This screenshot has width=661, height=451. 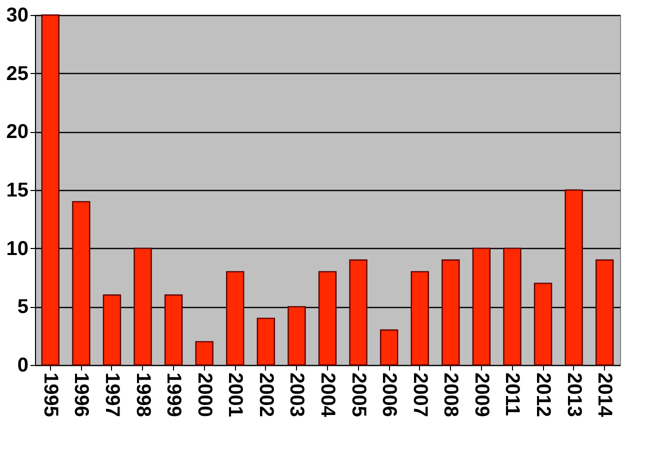 I want to click on x-tick-label: 2003, so click(x=297, y=394).